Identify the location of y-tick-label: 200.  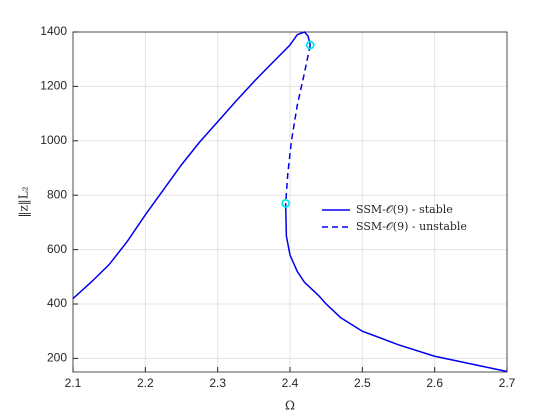
(57, 358).